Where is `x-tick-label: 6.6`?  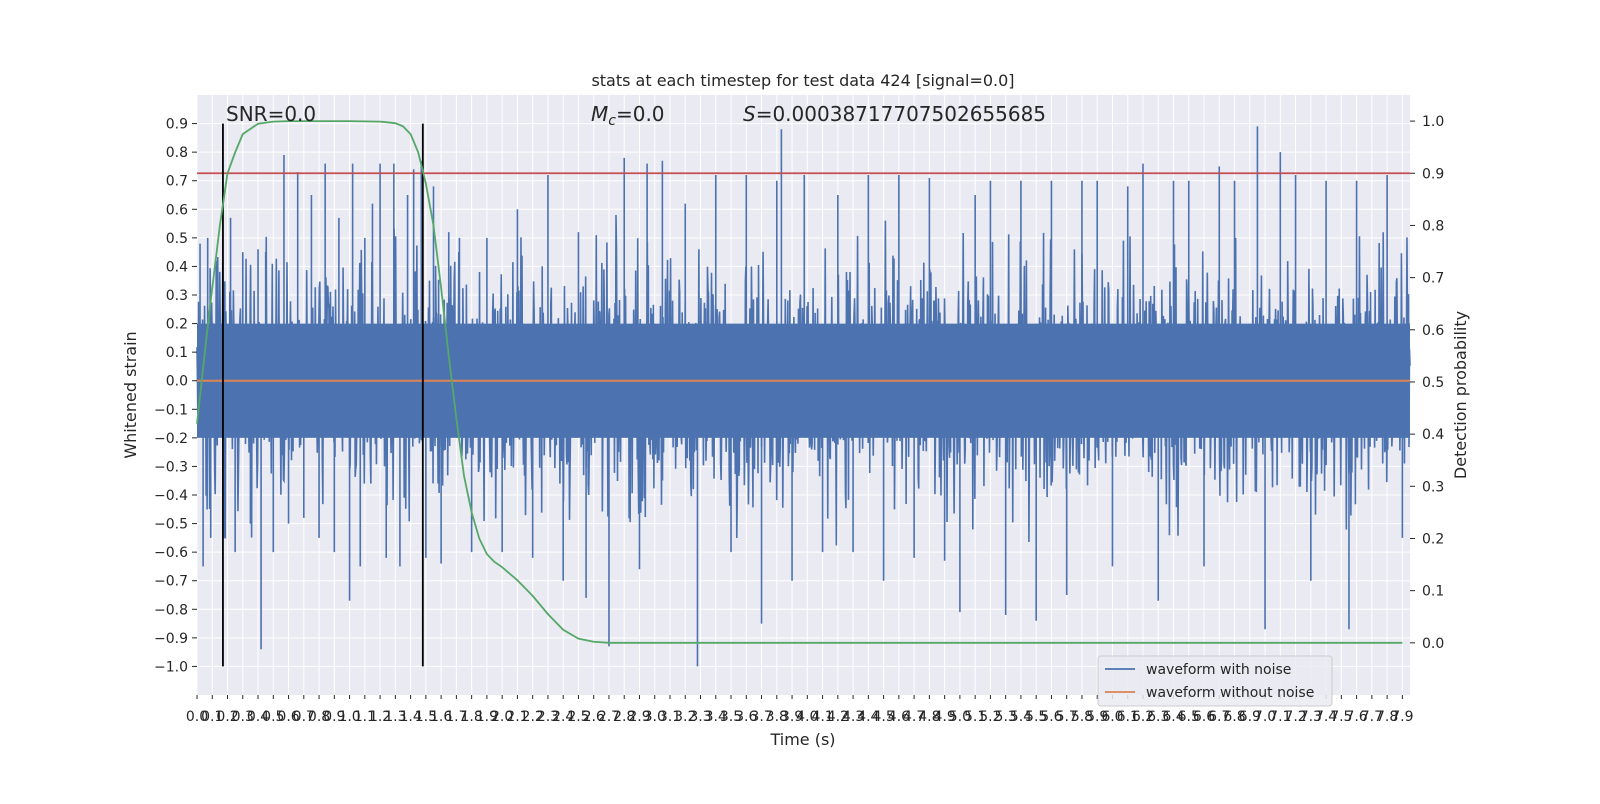
x-tick-label: 6.6 is located at coordinates (1204, 717).